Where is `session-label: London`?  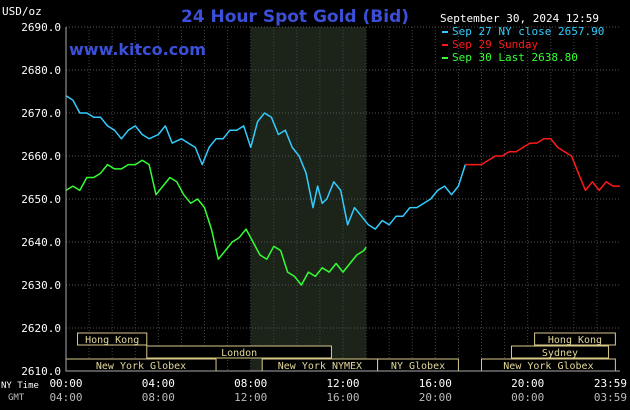 session-label: London is located at coordinates (239, 353).